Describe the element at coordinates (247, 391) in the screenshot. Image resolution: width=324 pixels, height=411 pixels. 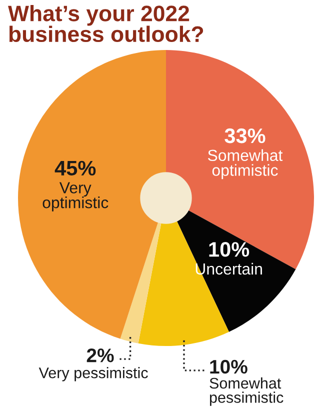
I see `slice-label: Somewhat pessimistic` at that location.